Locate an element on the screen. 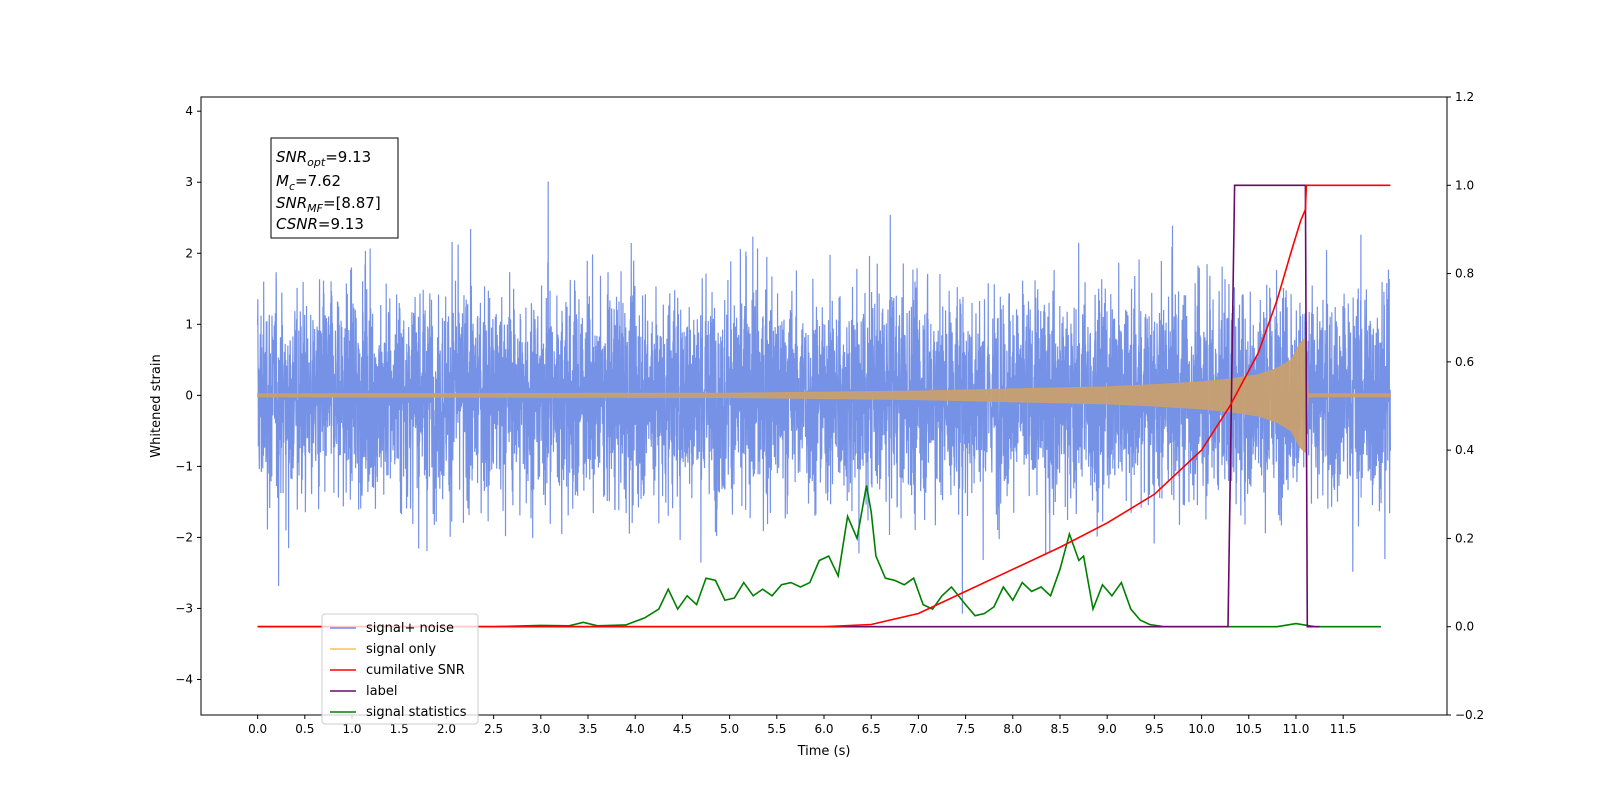 The image size is (1600, 800). y2-tick-label: 0.0 is located at coordinates (1464, 627).